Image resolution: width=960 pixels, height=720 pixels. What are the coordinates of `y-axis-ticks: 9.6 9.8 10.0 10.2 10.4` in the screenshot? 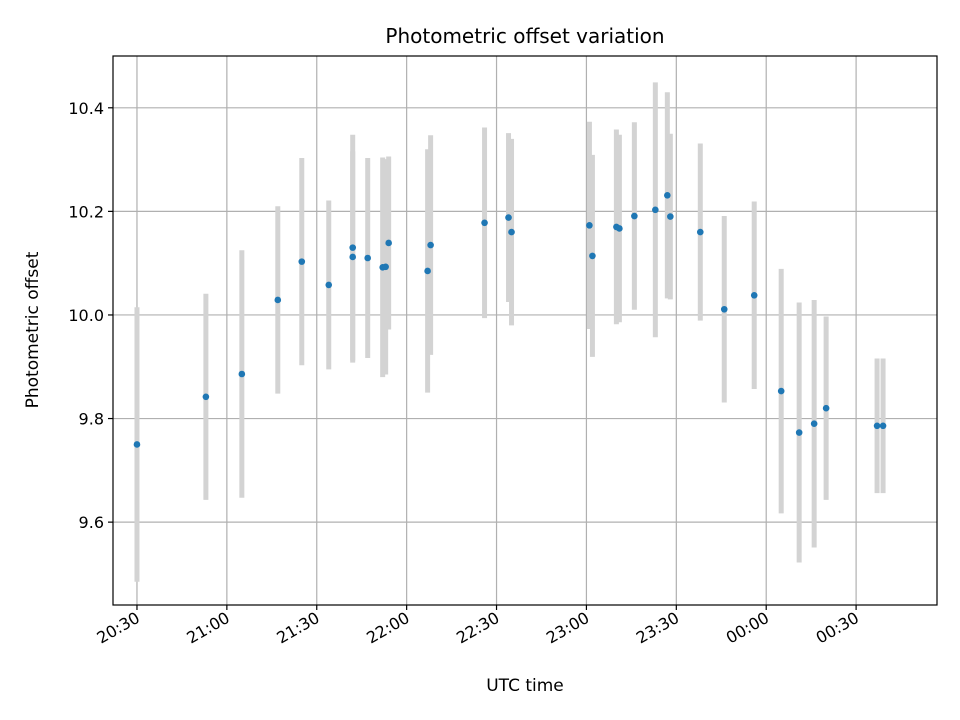 It's located at (90, 315).